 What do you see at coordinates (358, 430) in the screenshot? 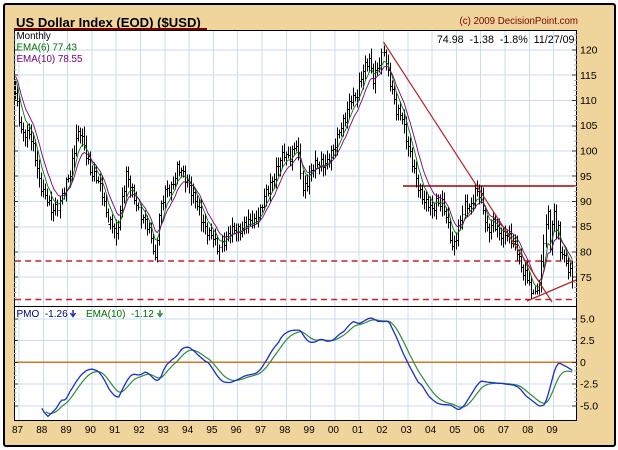
I see `svg-text: 01` at bounding box center [358, 430].